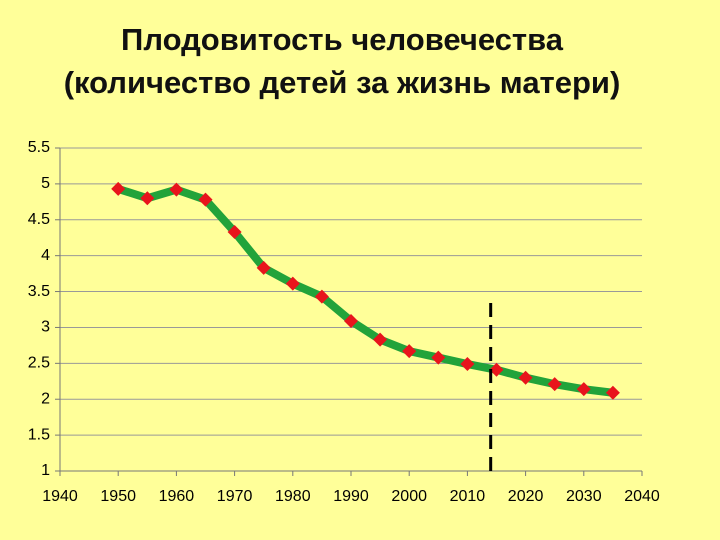 This screenshot has width=720, height=540. Describe the element at coordinates (45, 327) in the screenshot. I see `y-tick-label: 3` at that location.